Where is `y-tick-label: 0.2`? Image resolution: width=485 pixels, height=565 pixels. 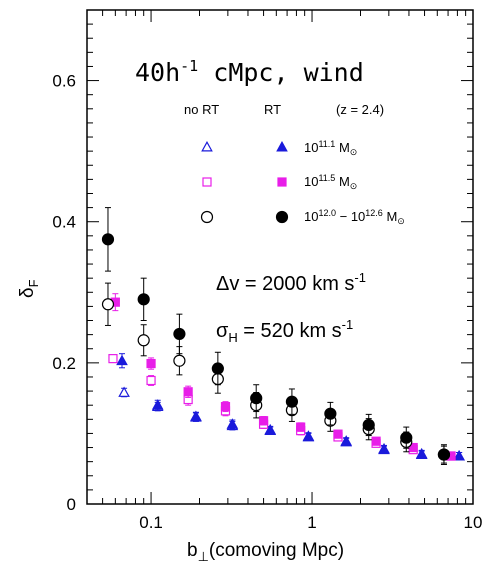 y-tick-label: 0.2 is located at coordinates (64, 363).